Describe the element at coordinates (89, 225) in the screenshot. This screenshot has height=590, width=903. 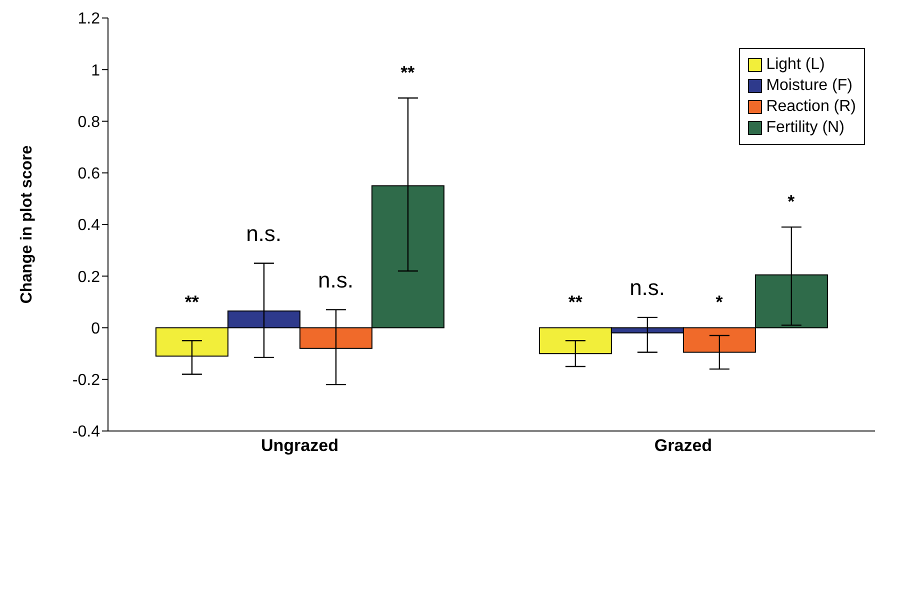
I see `y-tick-label: 0.4` at that location.